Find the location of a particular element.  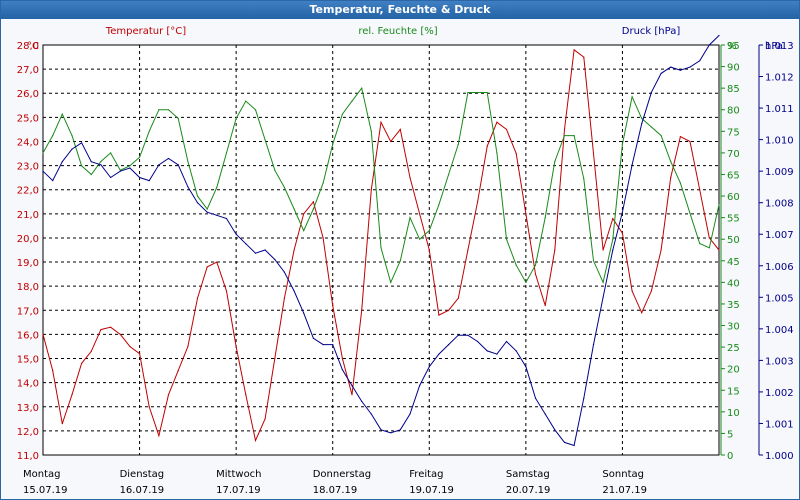

humidity-tick-label: 5 is located at coordinates (730, 434).